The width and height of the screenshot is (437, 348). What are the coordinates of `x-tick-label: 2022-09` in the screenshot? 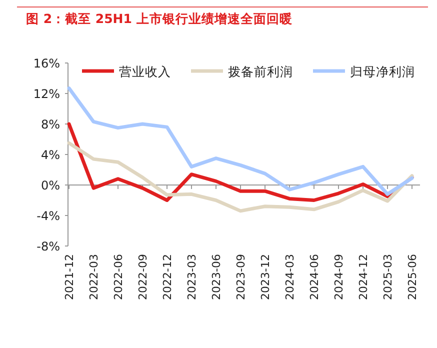 It's located at (143, 277).